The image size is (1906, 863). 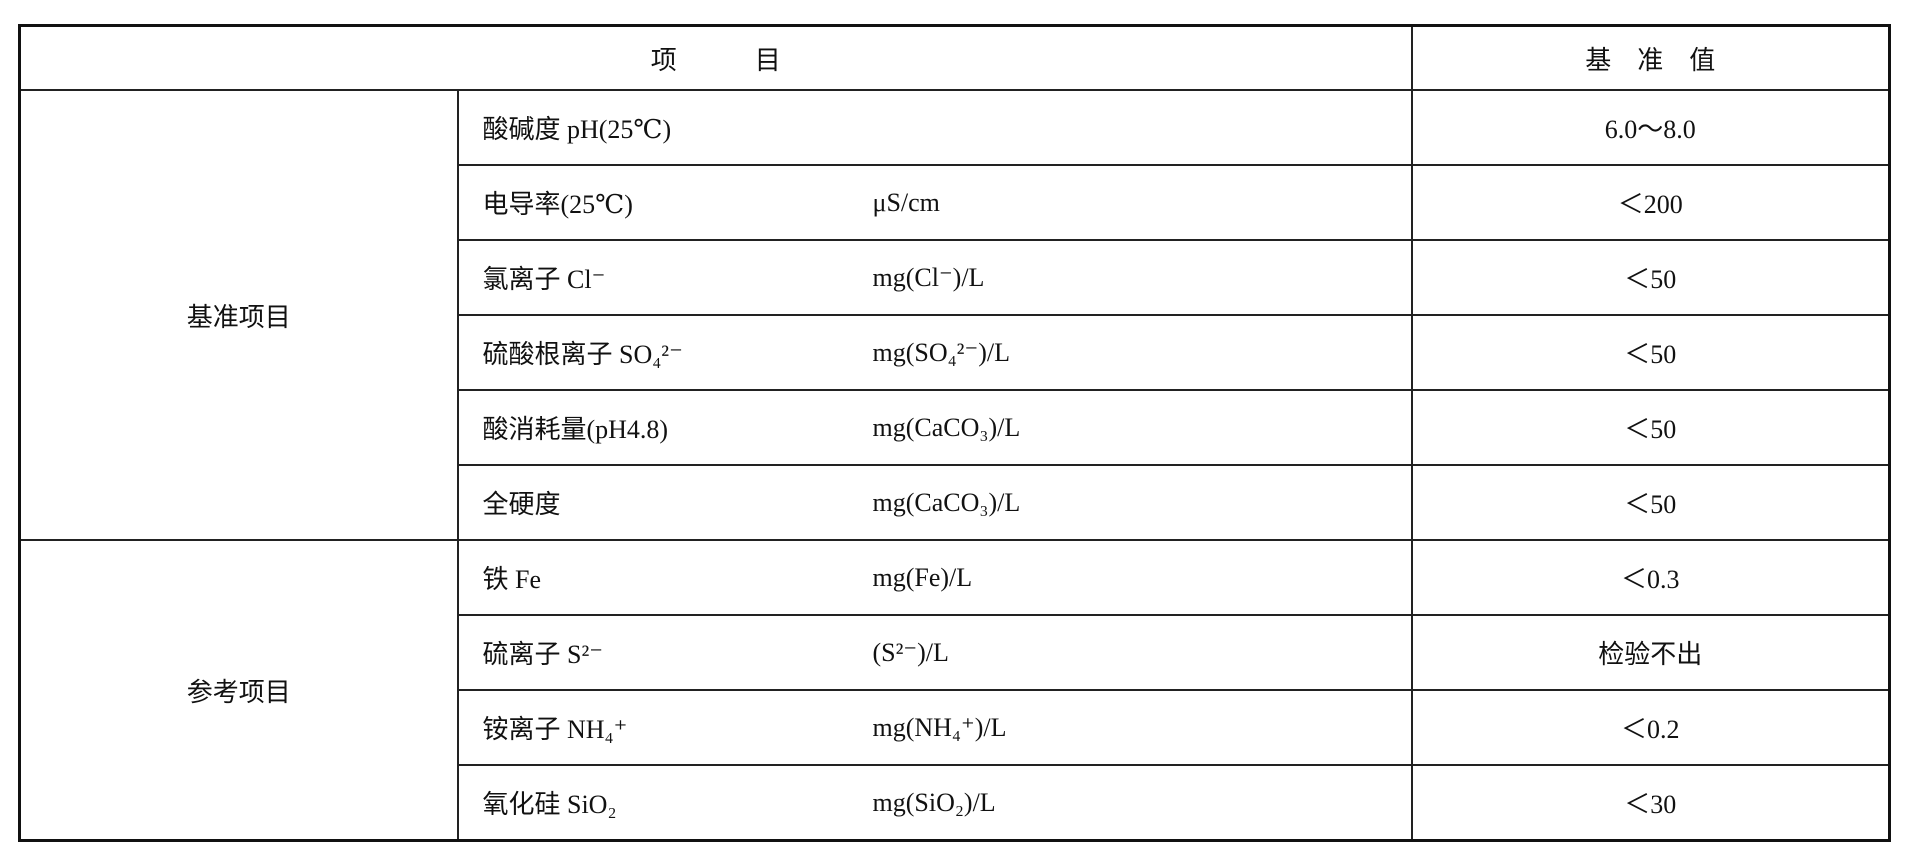 What do you see at coordinates (1650, 57) in the screenshot?
I see `header-standard: 基 准 值` at bounding box center [1650, 57].